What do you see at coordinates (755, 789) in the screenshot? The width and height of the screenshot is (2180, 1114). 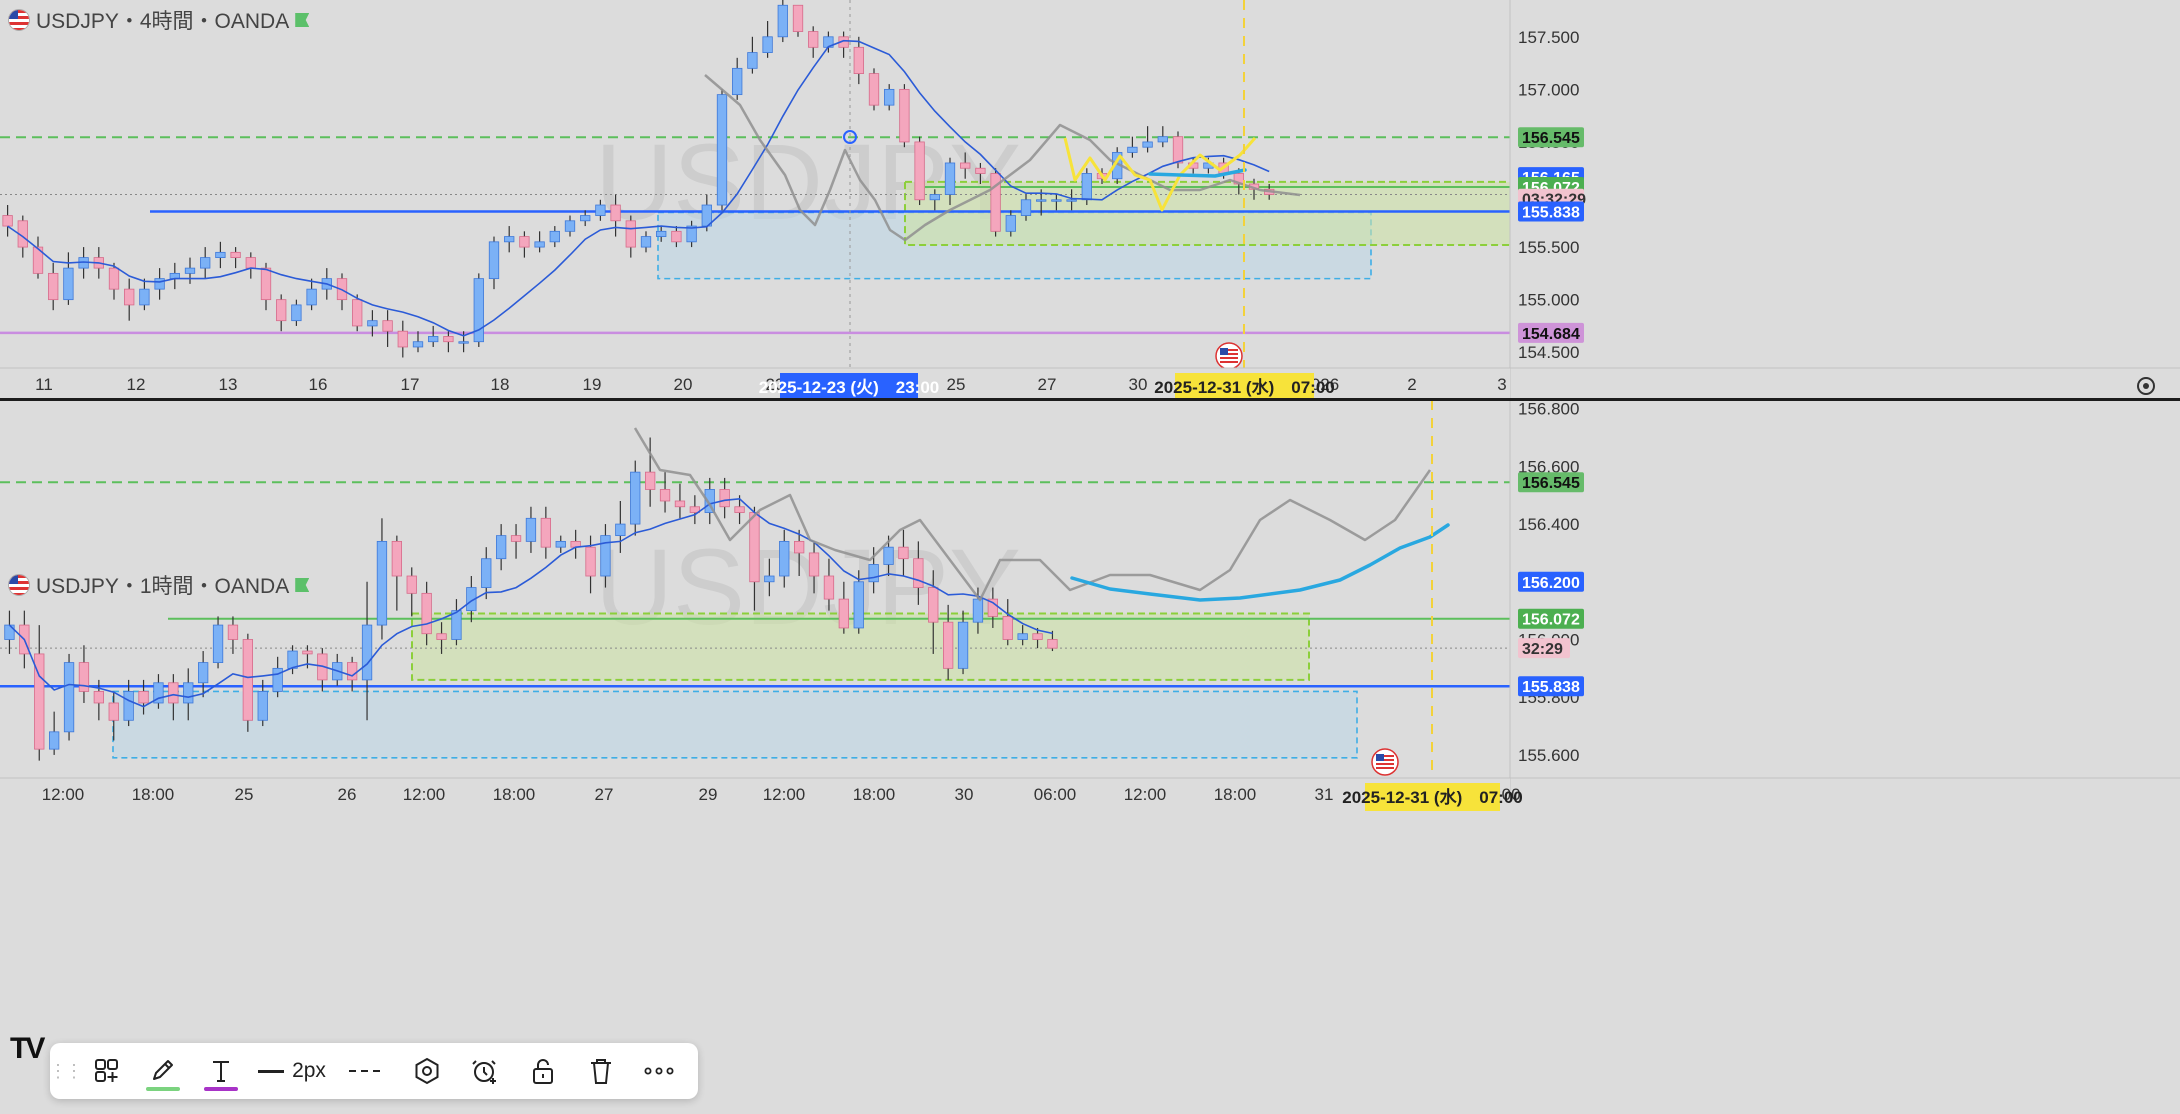 I see `time-axis` at bounding box center [755, 789].